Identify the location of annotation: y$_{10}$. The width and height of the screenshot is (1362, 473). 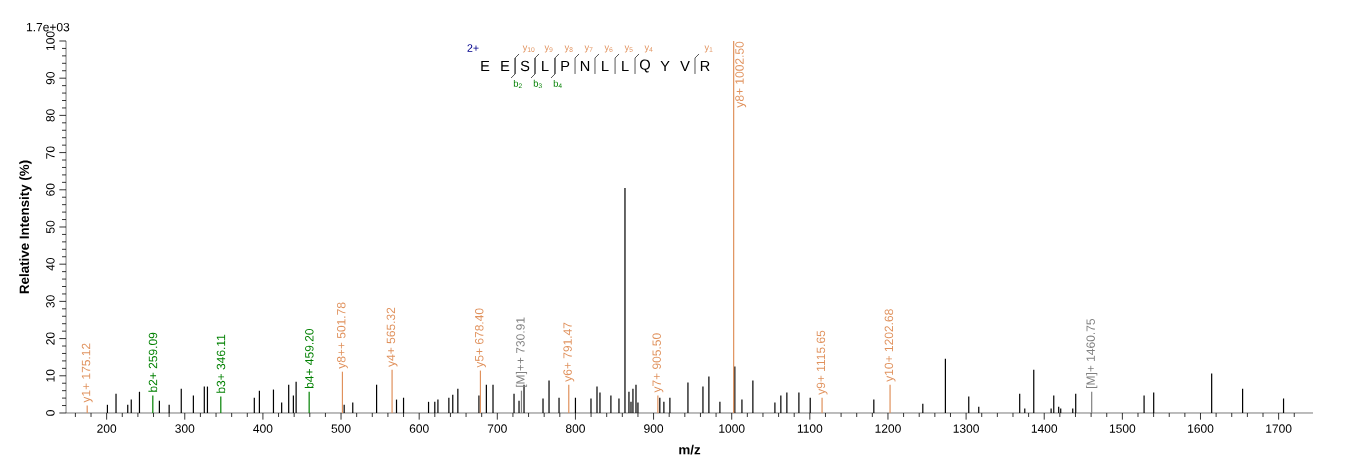
(528, 49).